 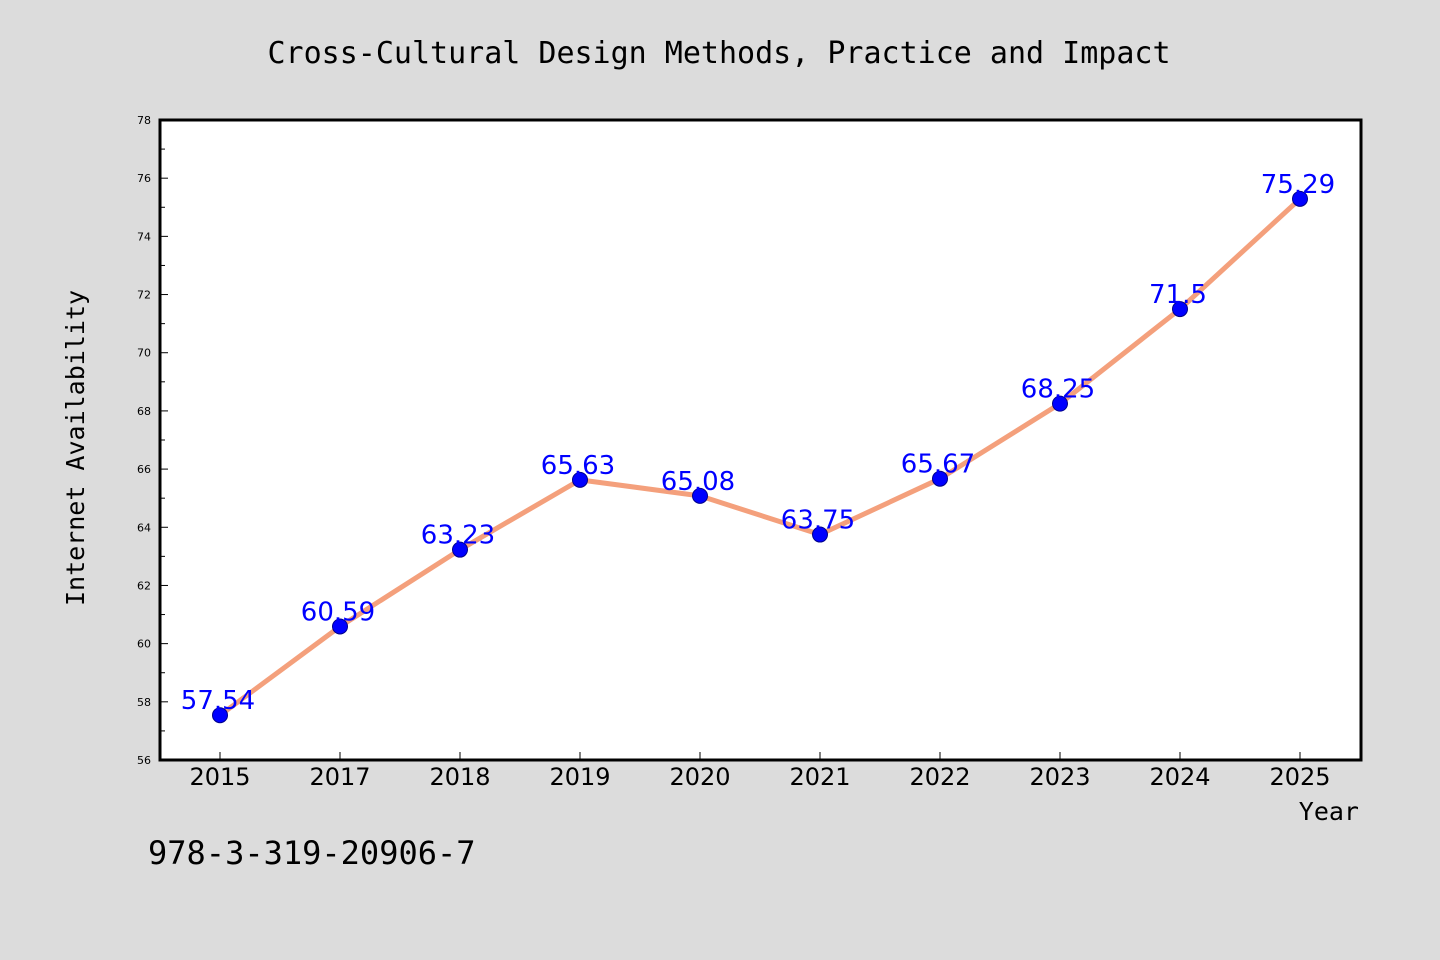 I want to click on x-tick-label: 2017, so click(x=339, y=777).